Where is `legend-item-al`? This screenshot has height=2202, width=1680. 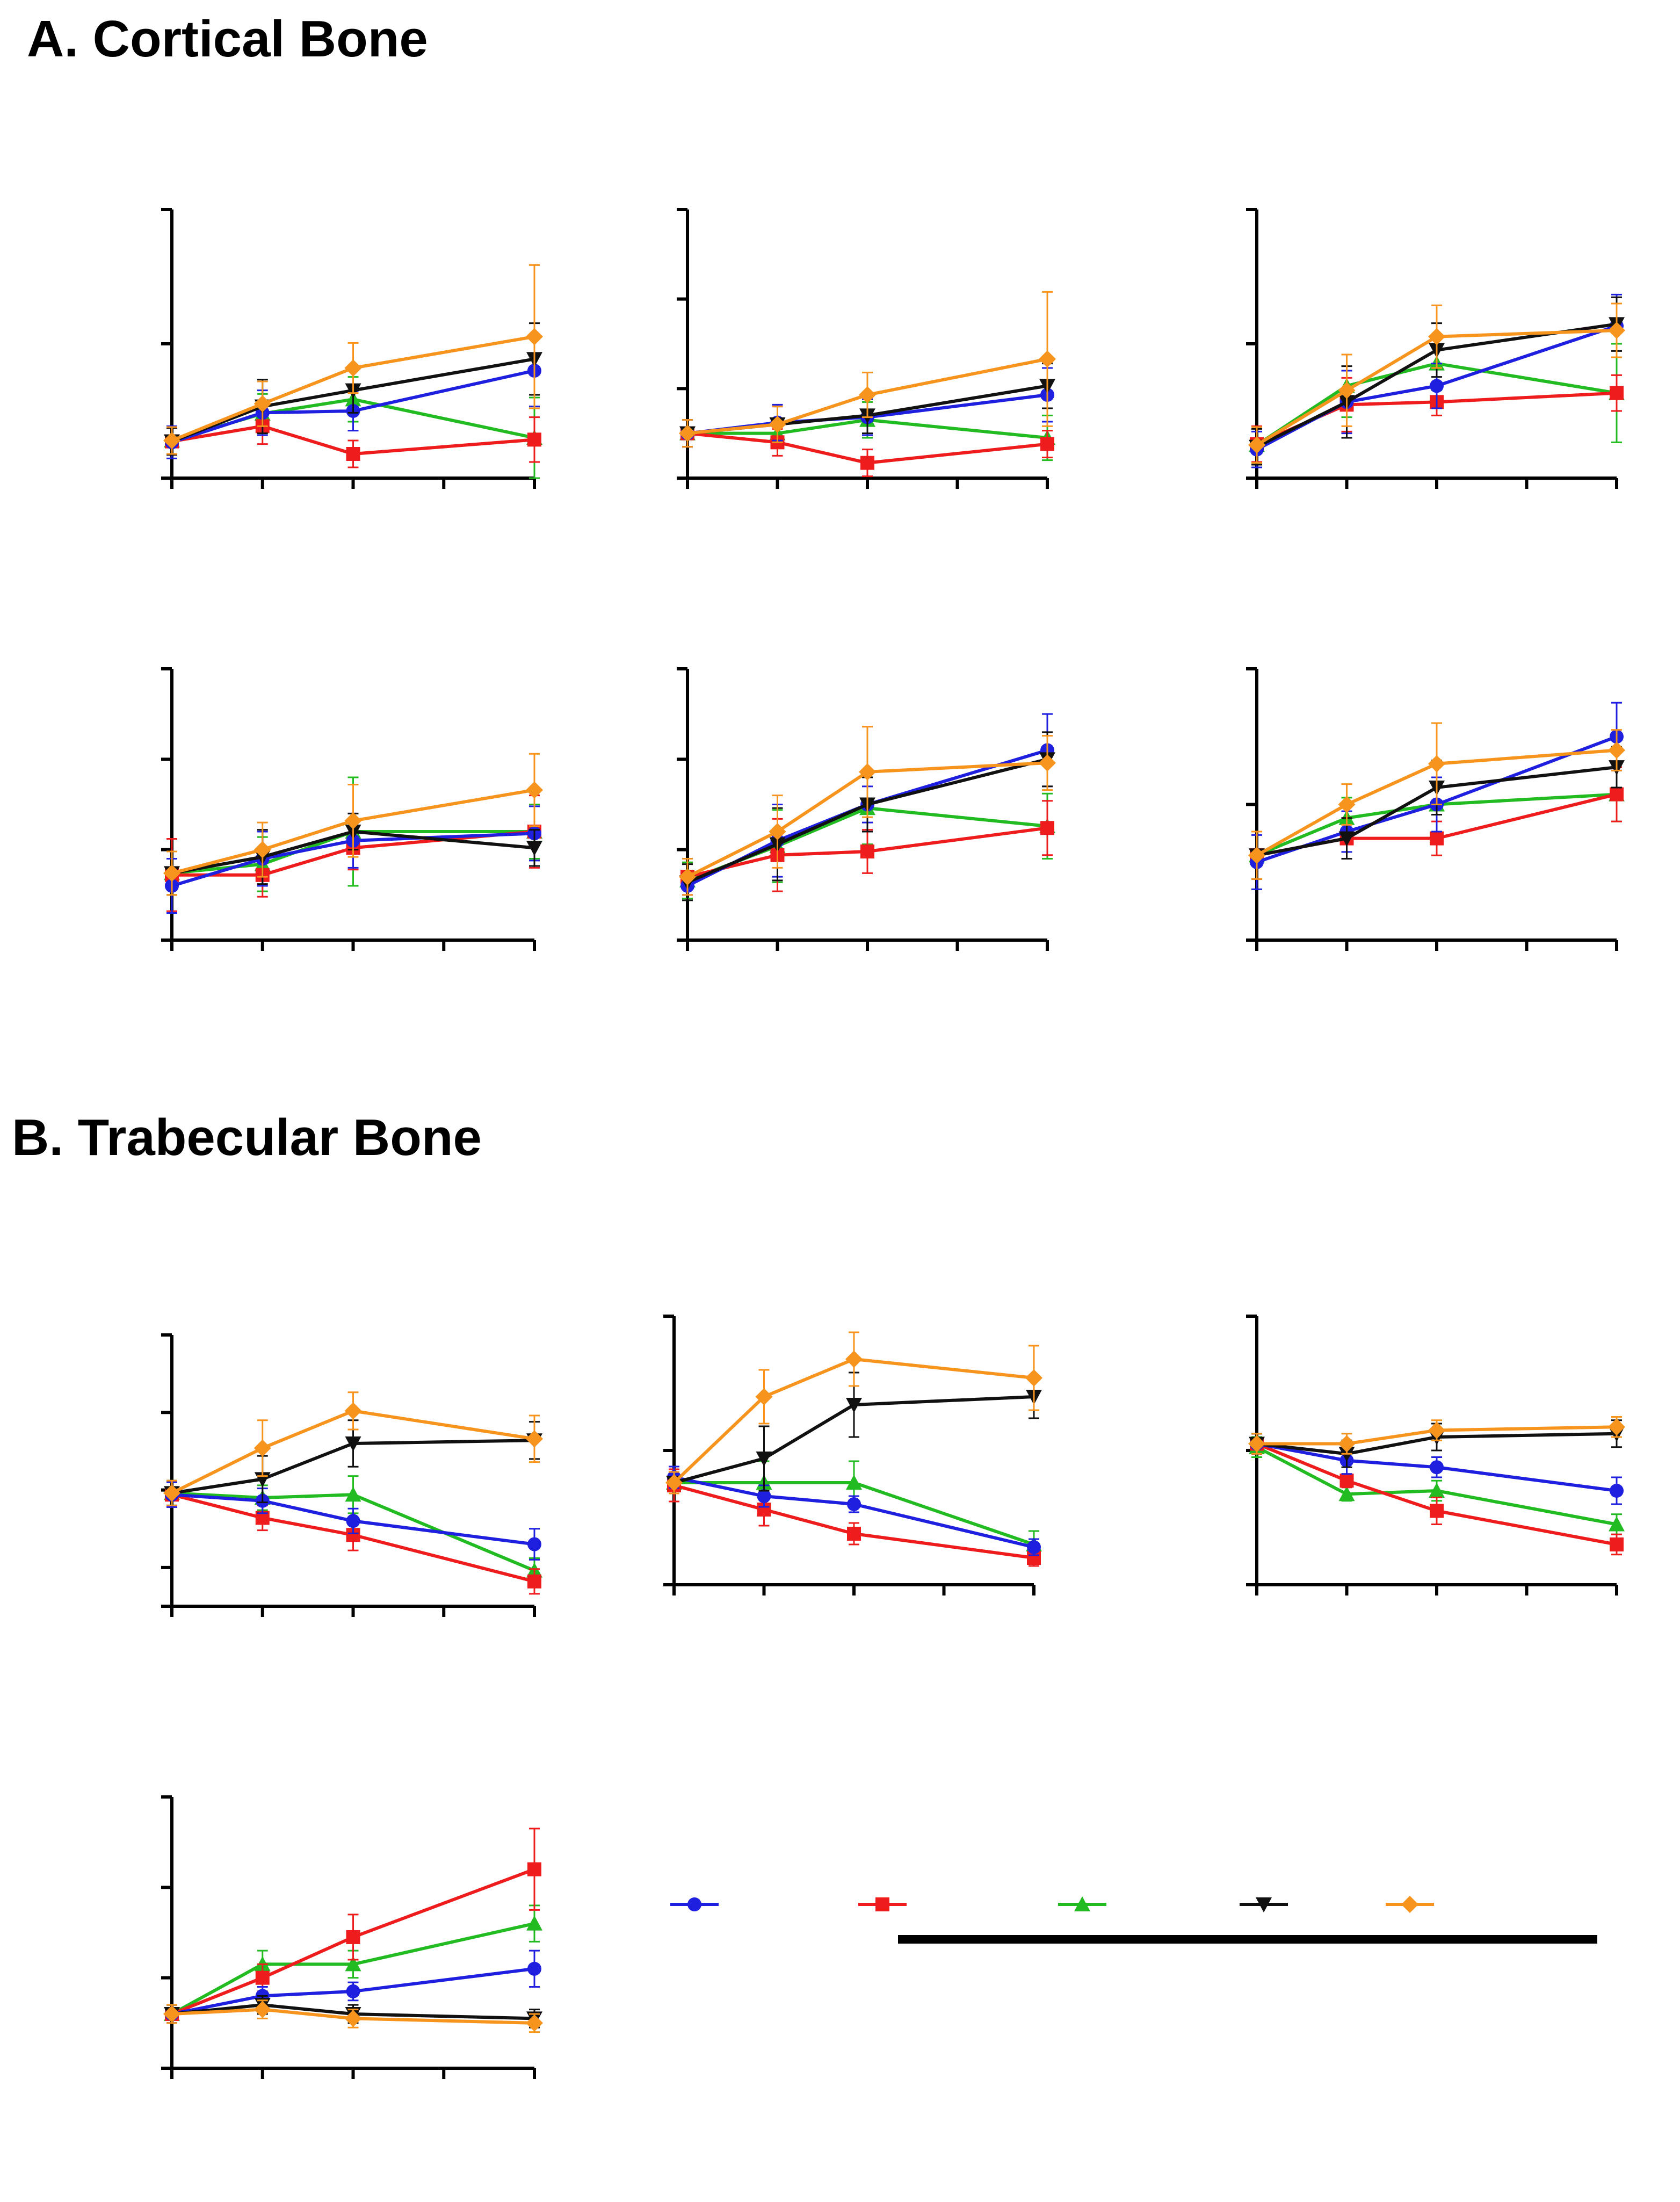
legend-item-al is located at coordinates (1264, 1904).